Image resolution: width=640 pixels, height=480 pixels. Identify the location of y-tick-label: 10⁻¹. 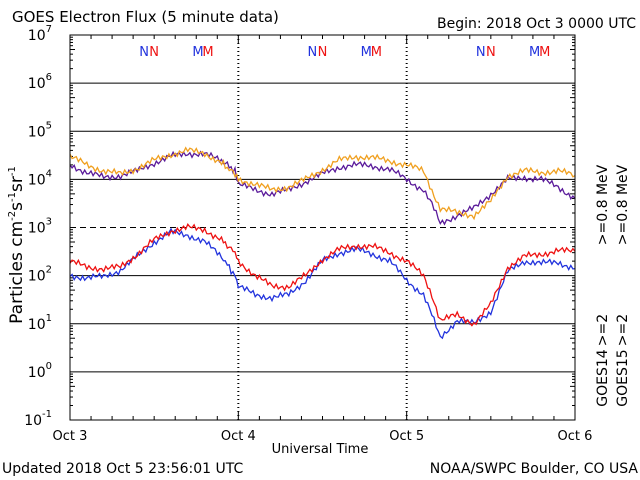
(38, 419).